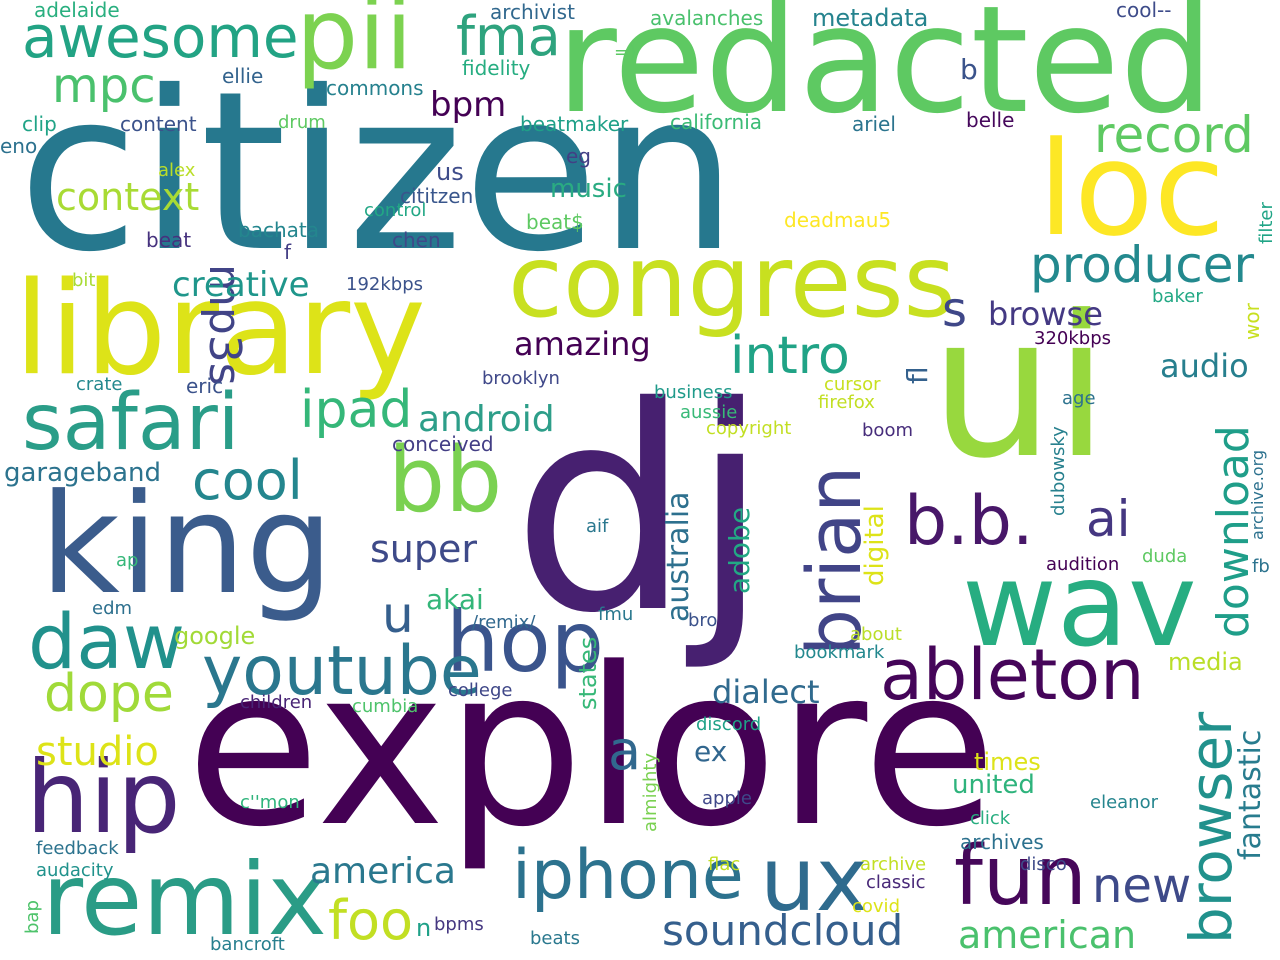 This screenshot has height=960, width=1280. What do you see at coordinates (521, 378) in the screenshot?
I see `word: brooklyn` at bounding box center [521, 378].